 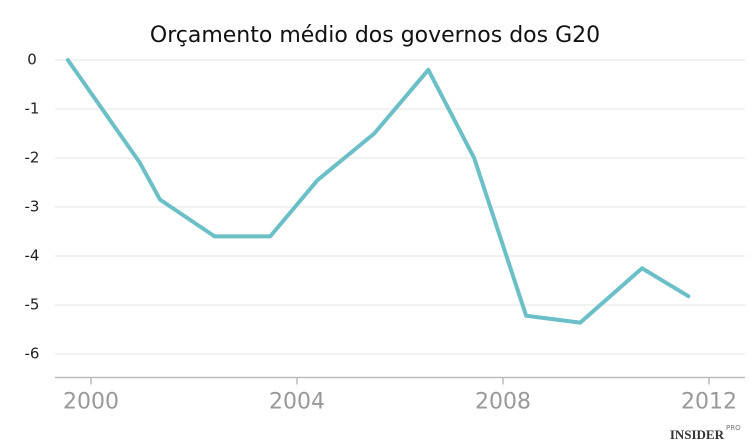 I want to click on y-tick-label: -3, so click(x=32, y=207).